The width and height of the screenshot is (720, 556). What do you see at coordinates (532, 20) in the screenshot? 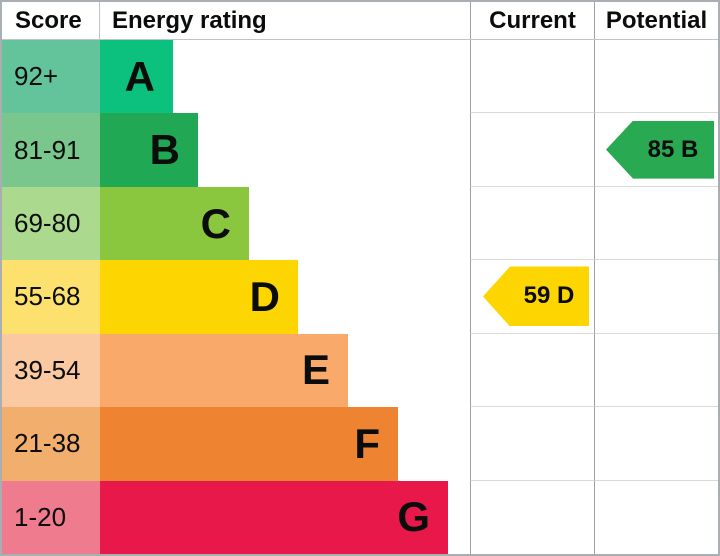
I see `header-current-label: Current` at bounding box center [532, 20].